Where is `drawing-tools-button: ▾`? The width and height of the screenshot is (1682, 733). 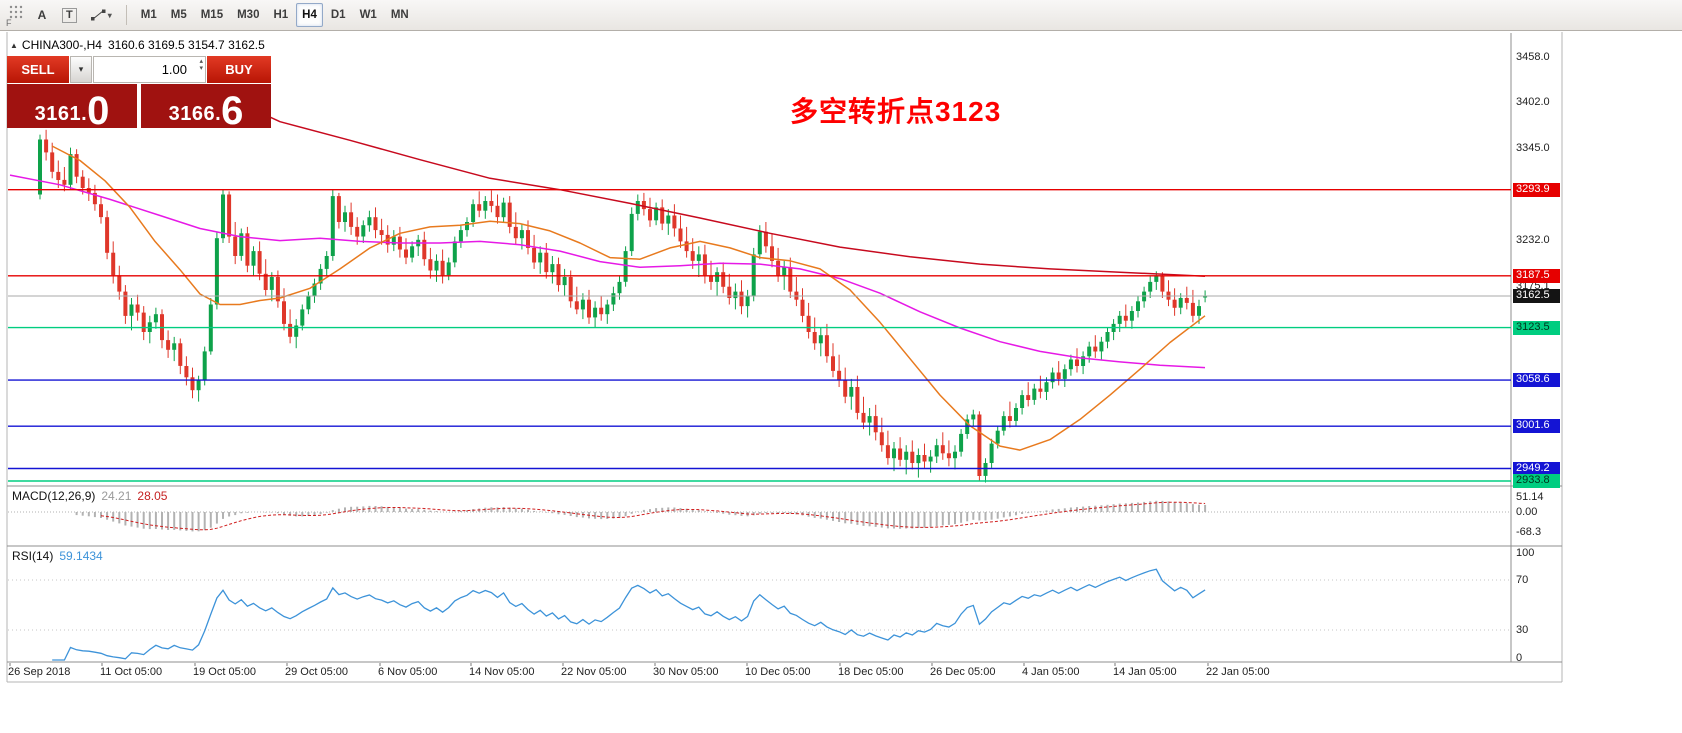
drawing-tools-button: ▾ is located at coordinates (101, 15).